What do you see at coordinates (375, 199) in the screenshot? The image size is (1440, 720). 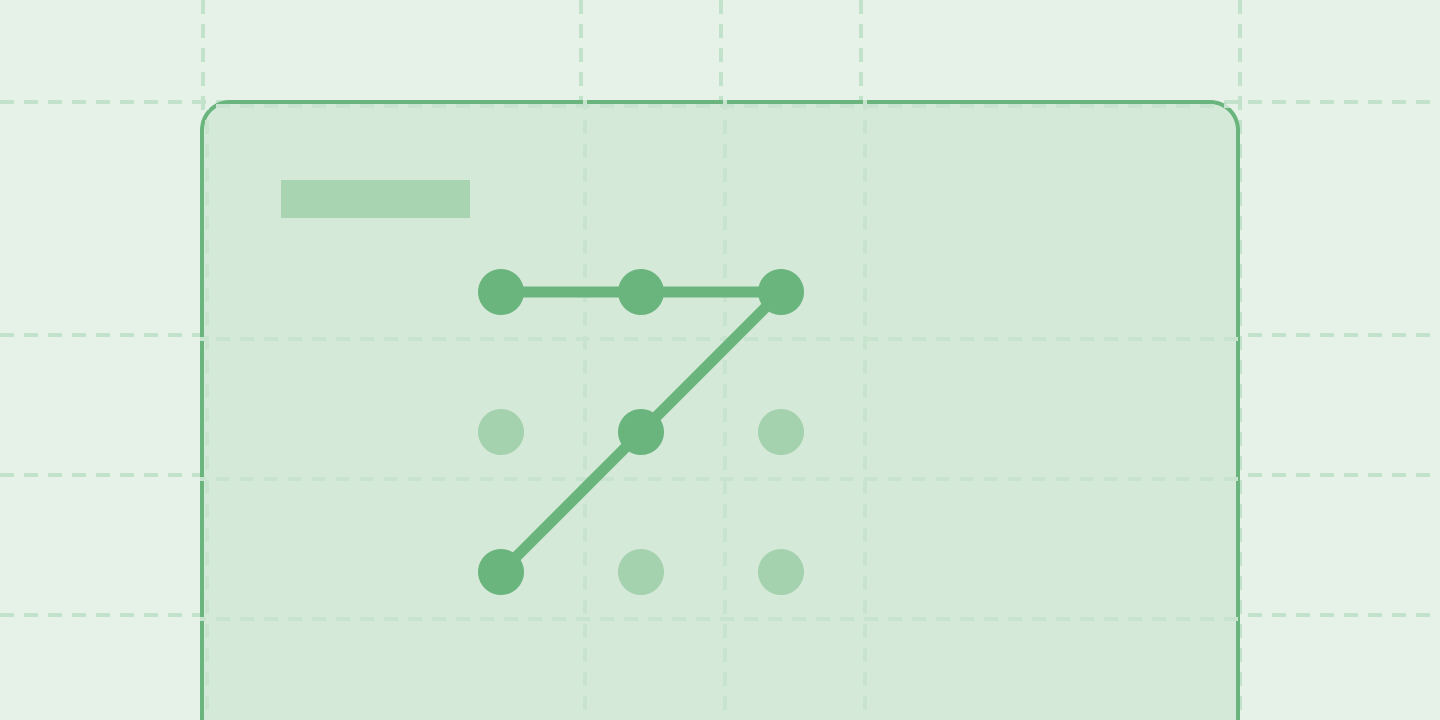 I see `title-placeholder-bar` at bounding box center [375, 199].